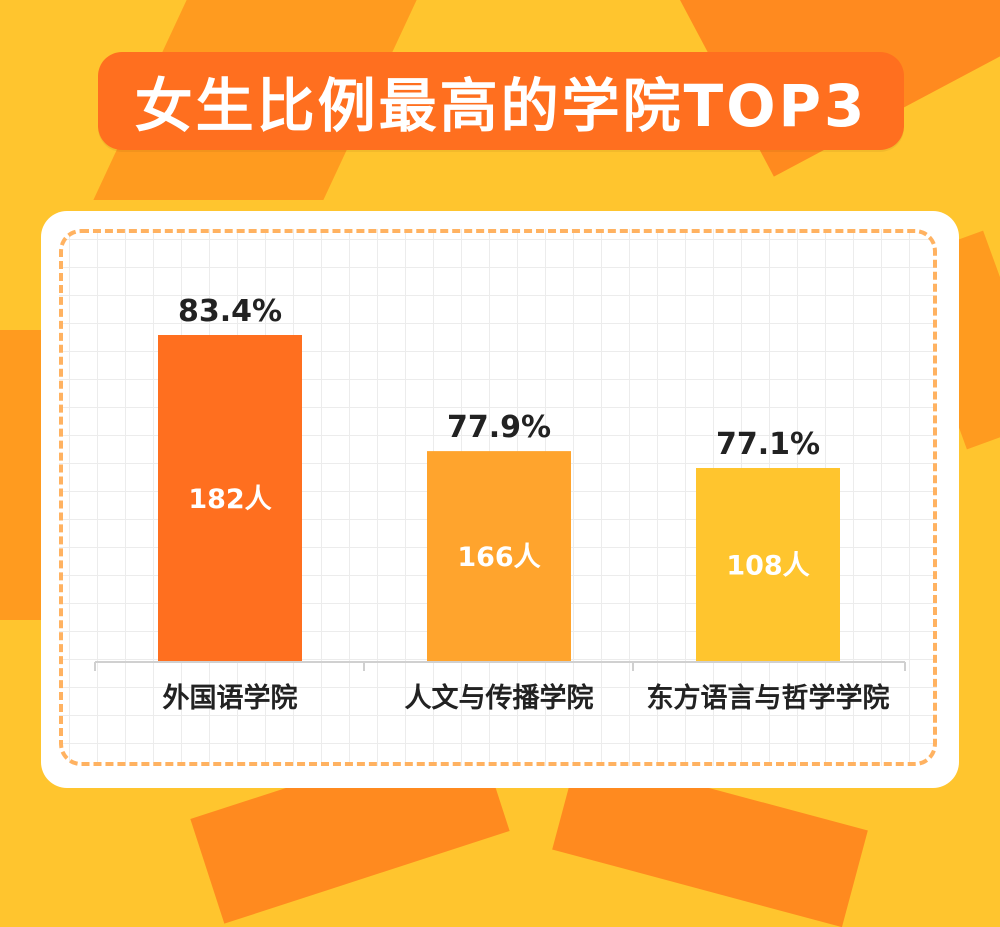 This screenshot has width=1000, height=927. I want to click on data-label-percent: 77.9%, so click(499, 427).